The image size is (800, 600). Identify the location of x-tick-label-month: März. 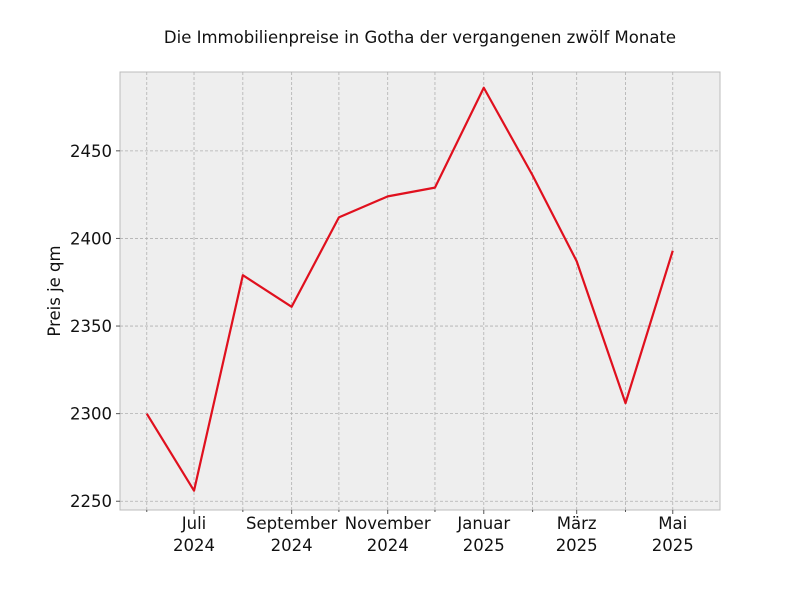
(577, 523).